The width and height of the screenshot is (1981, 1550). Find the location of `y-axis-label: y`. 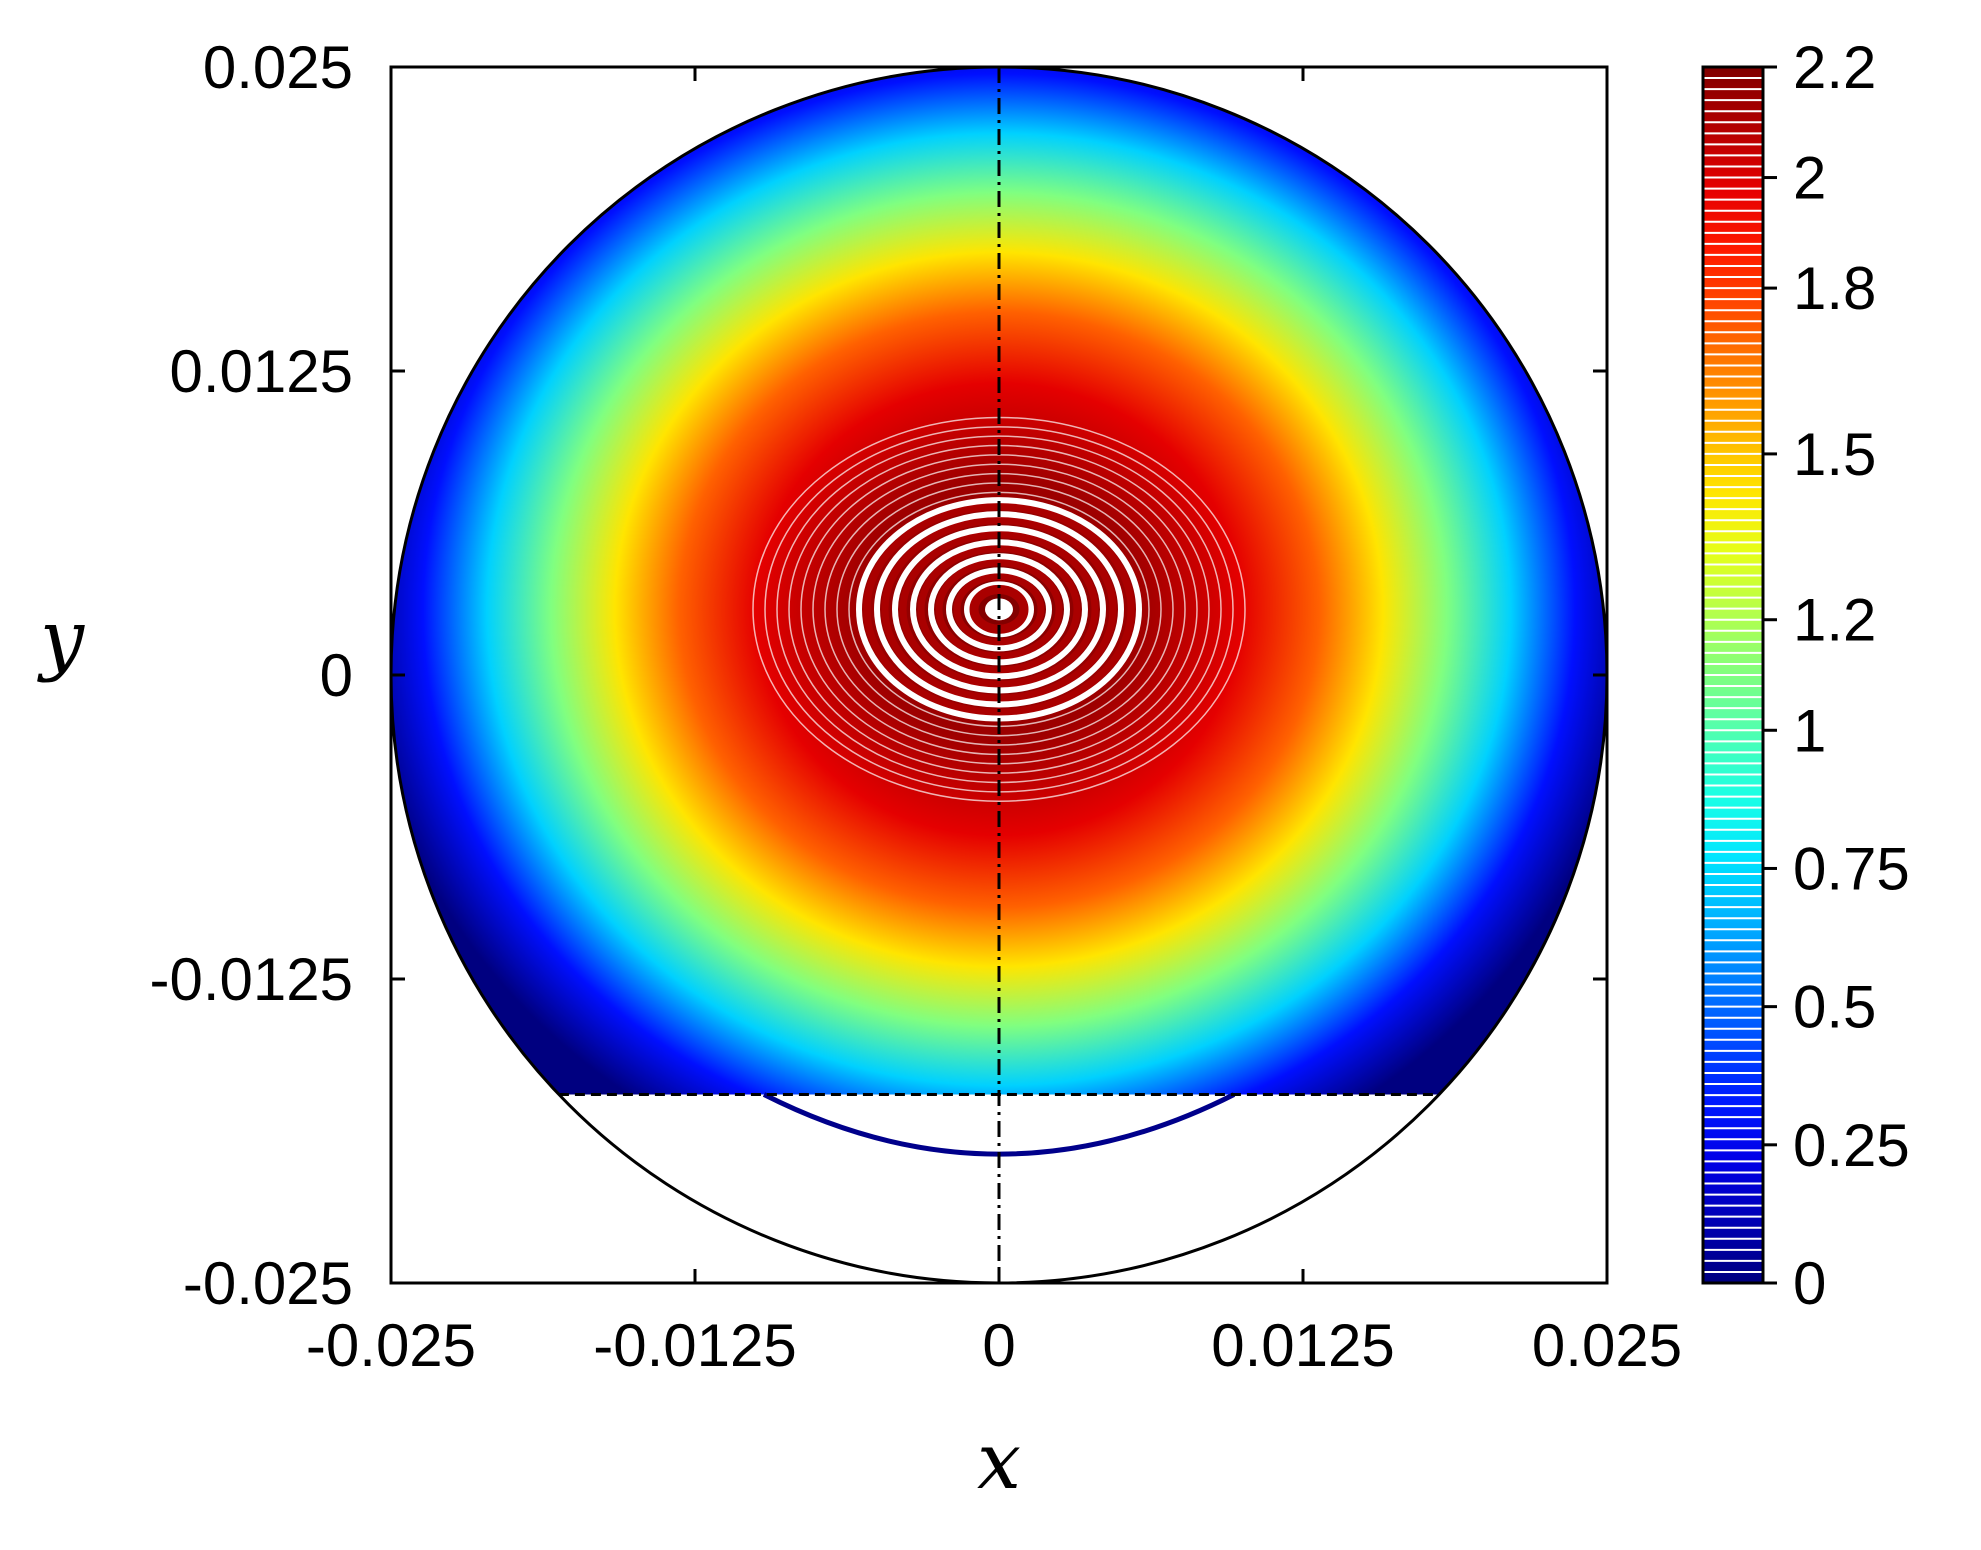

y-axis-label: y is located at coordinates (61, 639).